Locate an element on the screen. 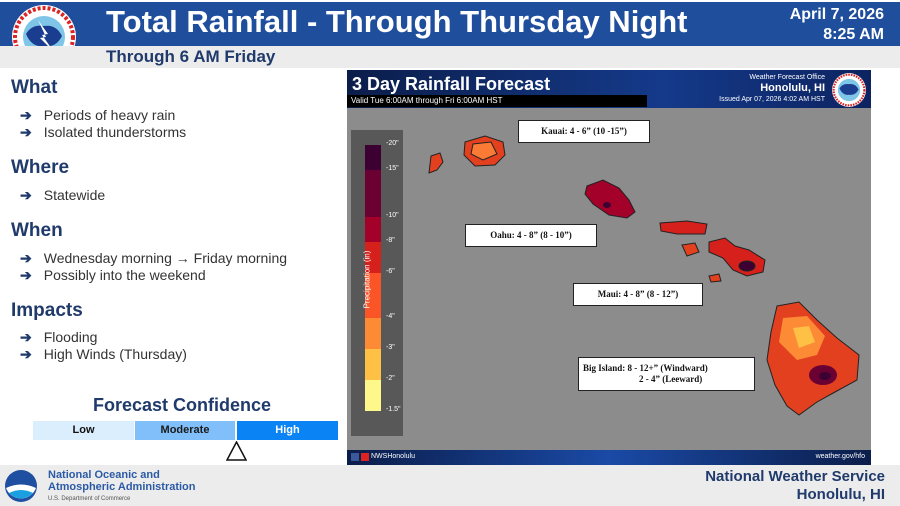 Image resolution: width=900 pixels, height=506 pixels. subtitle: Through 6 AM Friday is located at coordinates (191, 56).